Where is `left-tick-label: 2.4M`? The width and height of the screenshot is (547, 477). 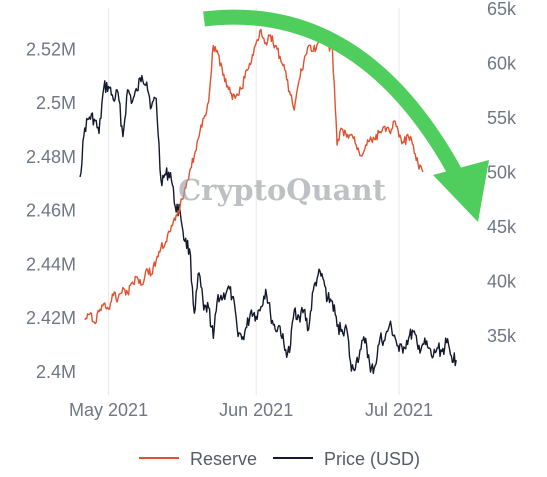 left-tick-label: 2.4M is located at coordinates (56, 372).